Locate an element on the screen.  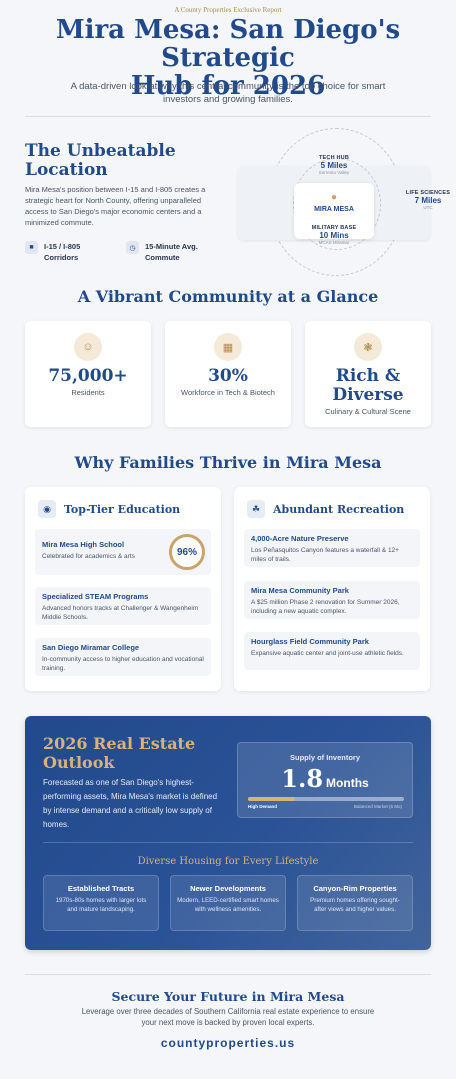
inventory-right-label: Balanced Market (6 Mo) is located at coordinates (377, 806).